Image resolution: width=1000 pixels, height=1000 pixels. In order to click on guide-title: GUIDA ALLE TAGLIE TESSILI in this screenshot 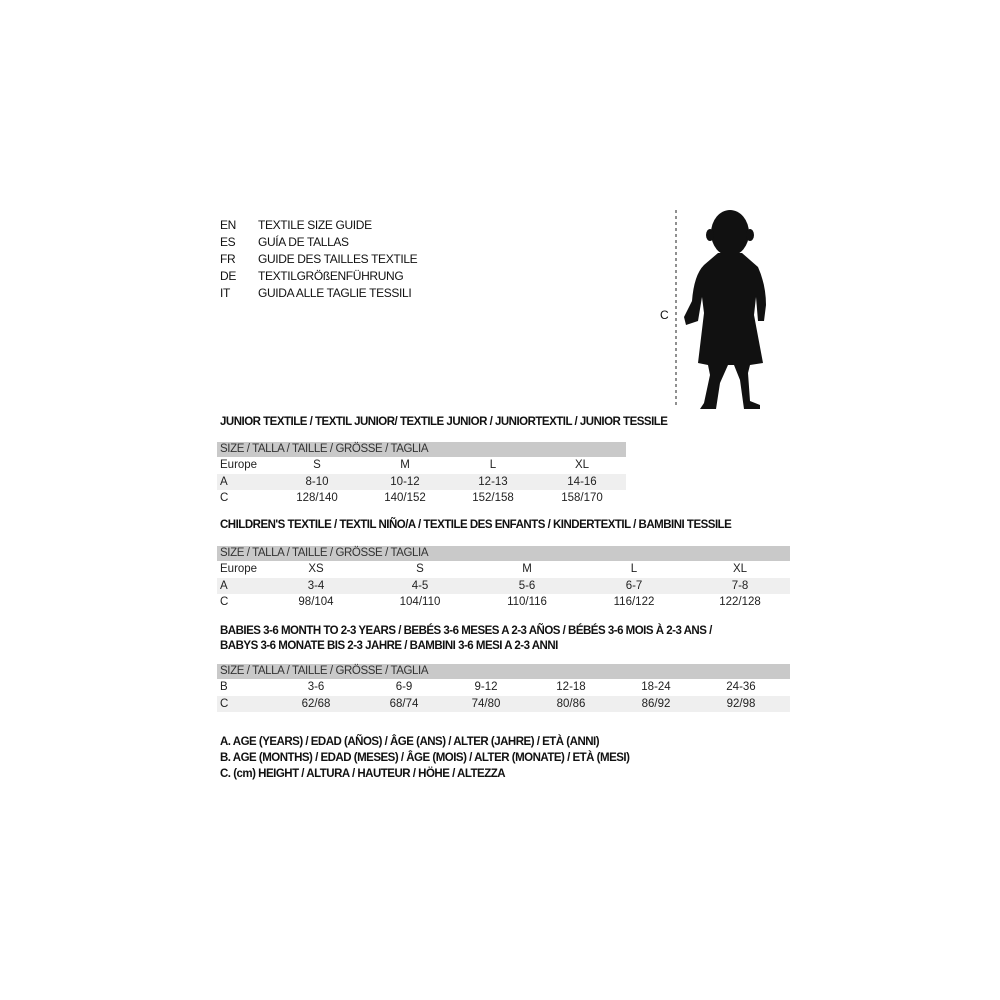, I will do `click(335, 293)`.